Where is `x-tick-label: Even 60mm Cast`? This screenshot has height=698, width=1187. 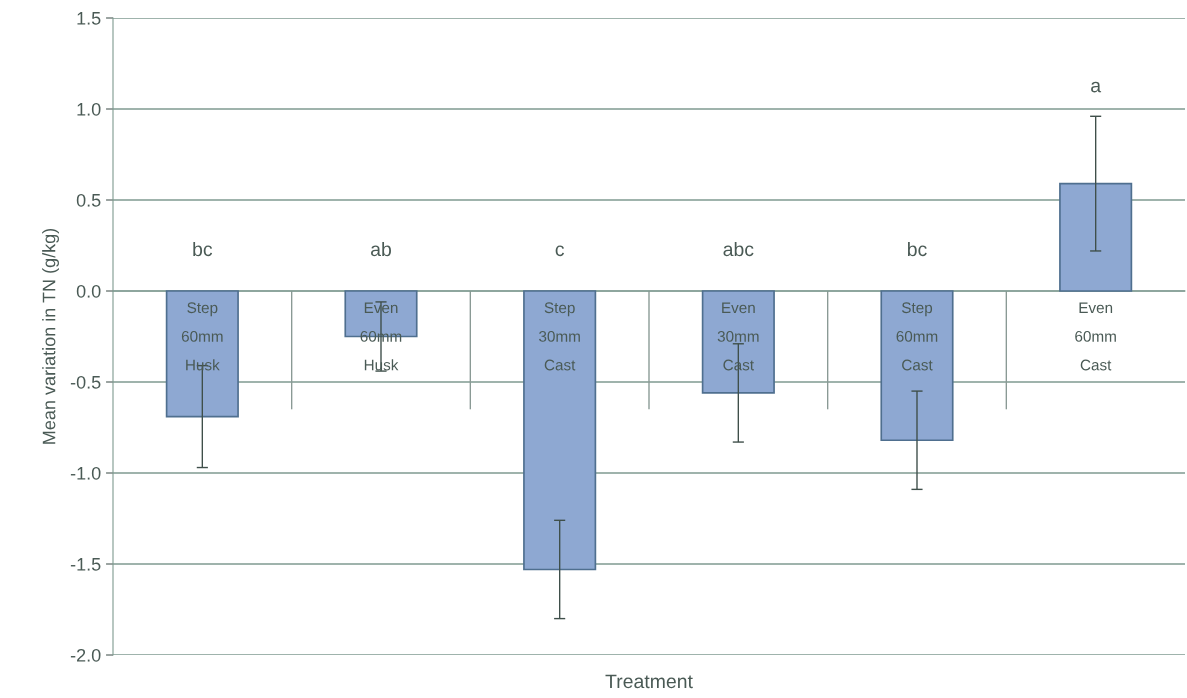 x-tick-label: Even 60mm Cast is located at coordinates (1095, 336).